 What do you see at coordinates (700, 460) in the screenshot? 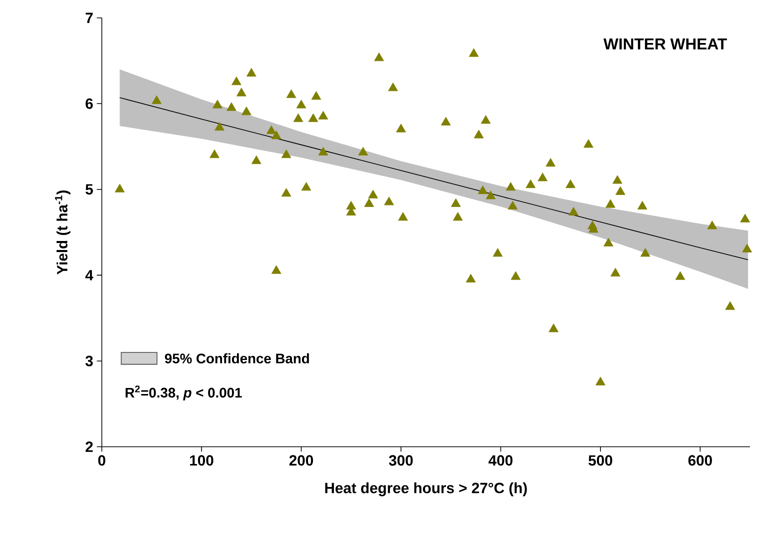
I see `x-tick-label: 600` at bounding box center [700, 460].